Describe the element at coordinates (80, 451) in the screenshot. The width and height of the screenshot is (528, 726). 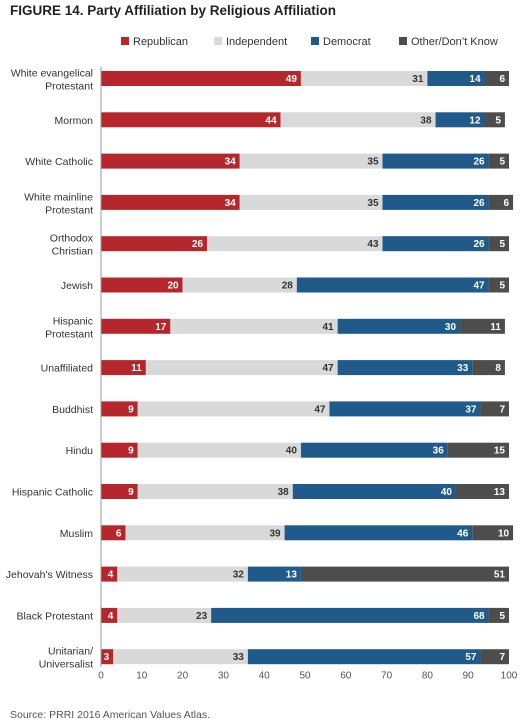
I see `category-label: Hindu` at that location.